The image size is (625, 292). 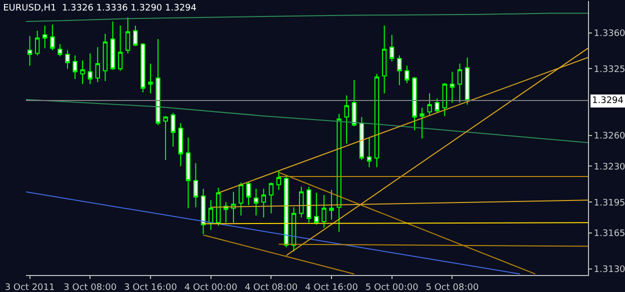 What do you see at coordinates (609, 137) in the screenshot?
I see `y-tick-label: 1.3260` at bounding box center [609, 137].